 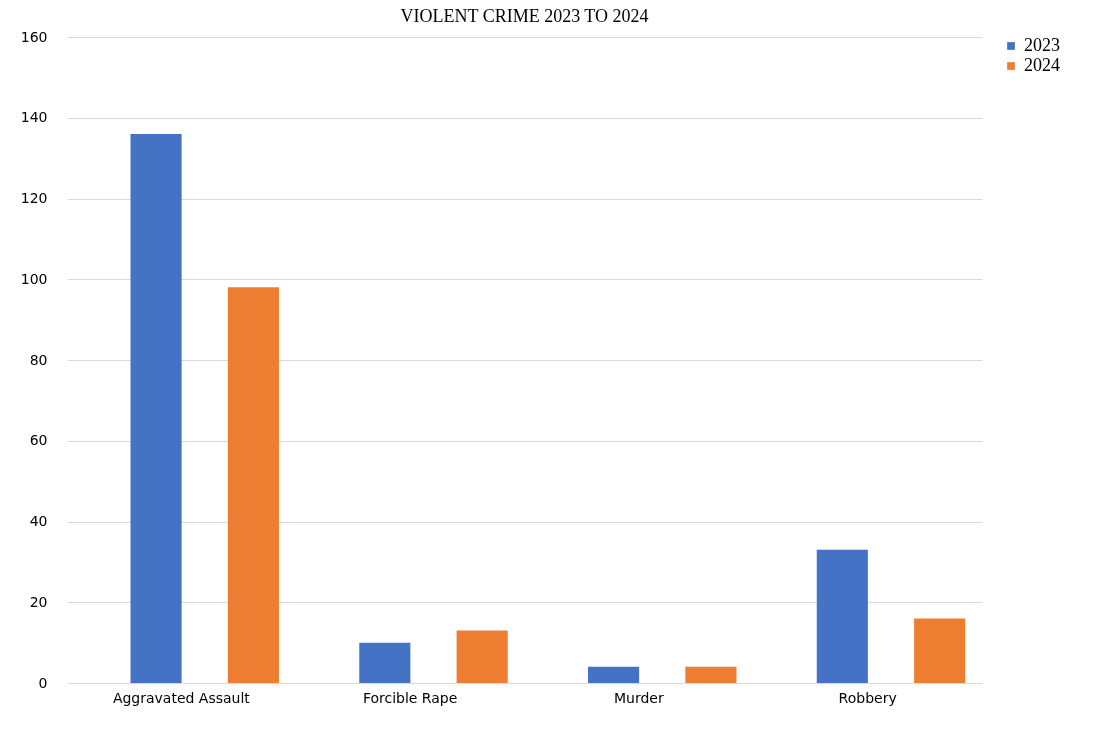 What do you see at coordinates (181, 697) in the screenshot?
I see `x-tick-label: Aggravated Assault` at bounding box center [181, 697].